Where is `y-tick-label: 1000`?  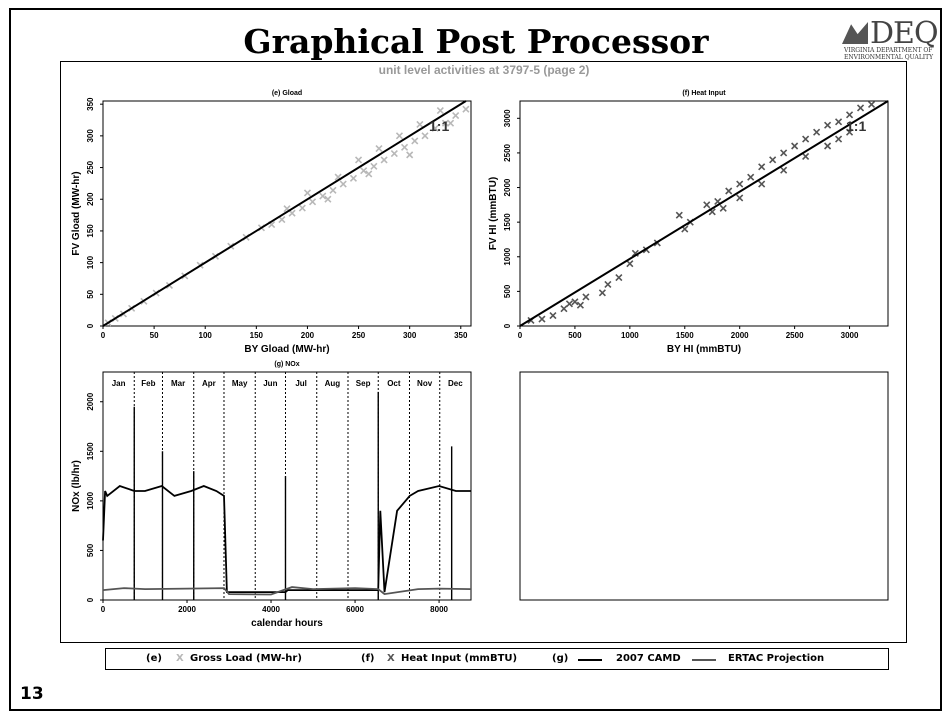
y-tick-label: 1000 is located at coordinates (90, 500).